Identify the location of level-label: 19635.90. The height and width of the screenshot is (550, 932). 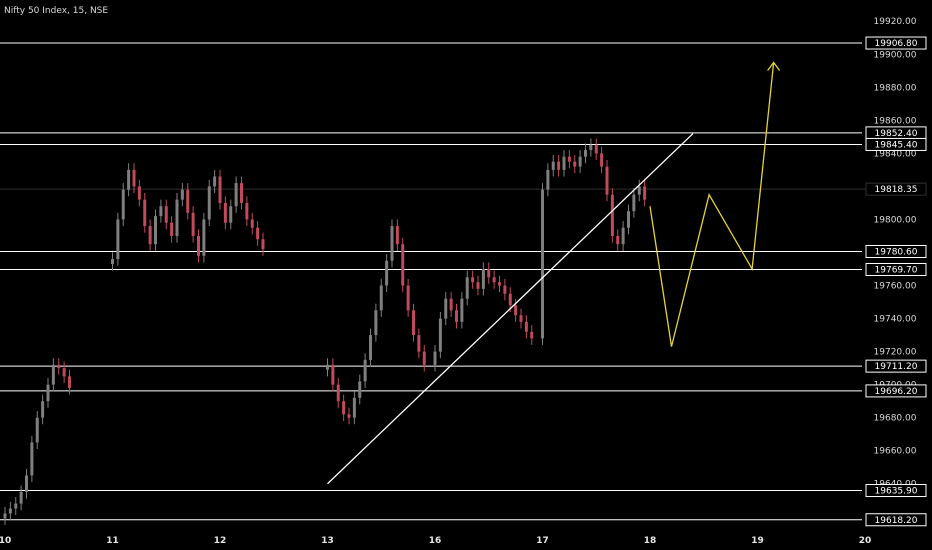
(896, 492).